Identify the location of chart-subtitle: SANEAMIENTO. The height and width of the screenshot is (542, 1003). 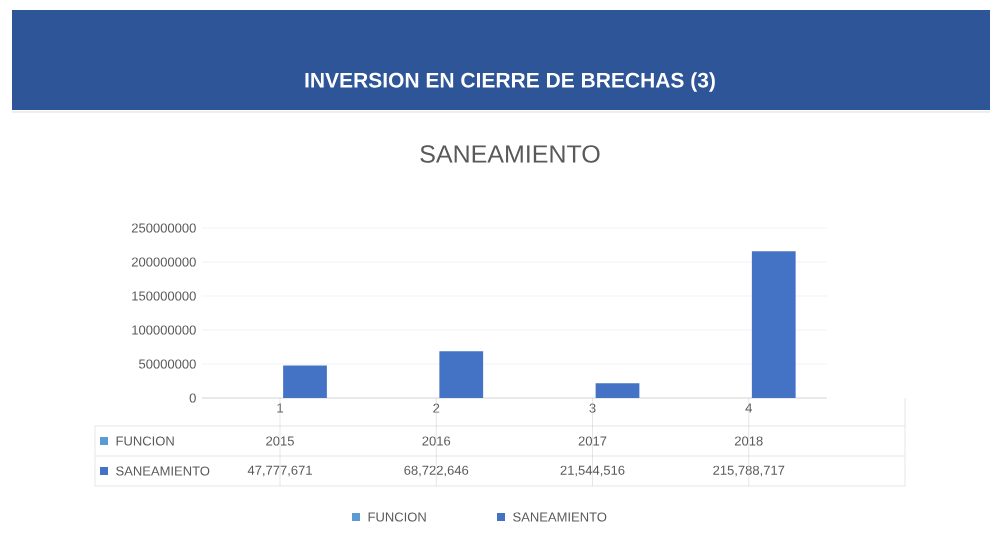
(510, 154).